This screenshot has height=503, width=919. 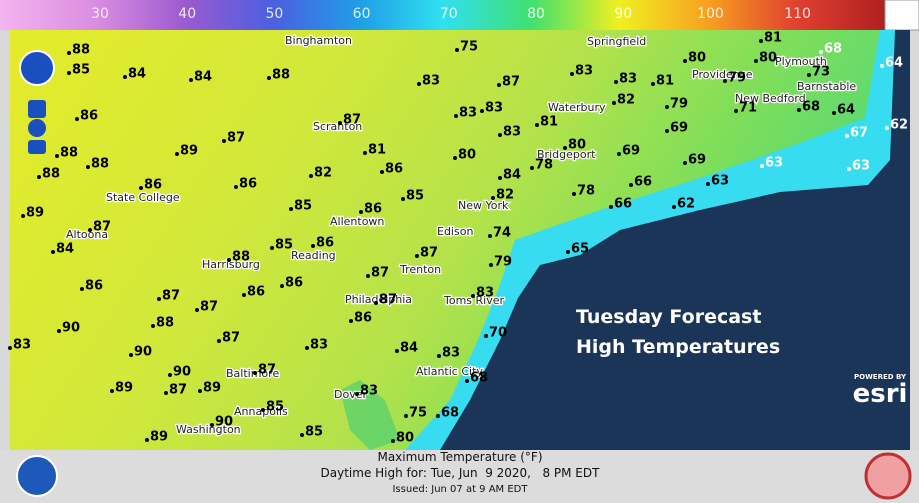 I want to click on temperature: 65, so click(x=580, y=249).